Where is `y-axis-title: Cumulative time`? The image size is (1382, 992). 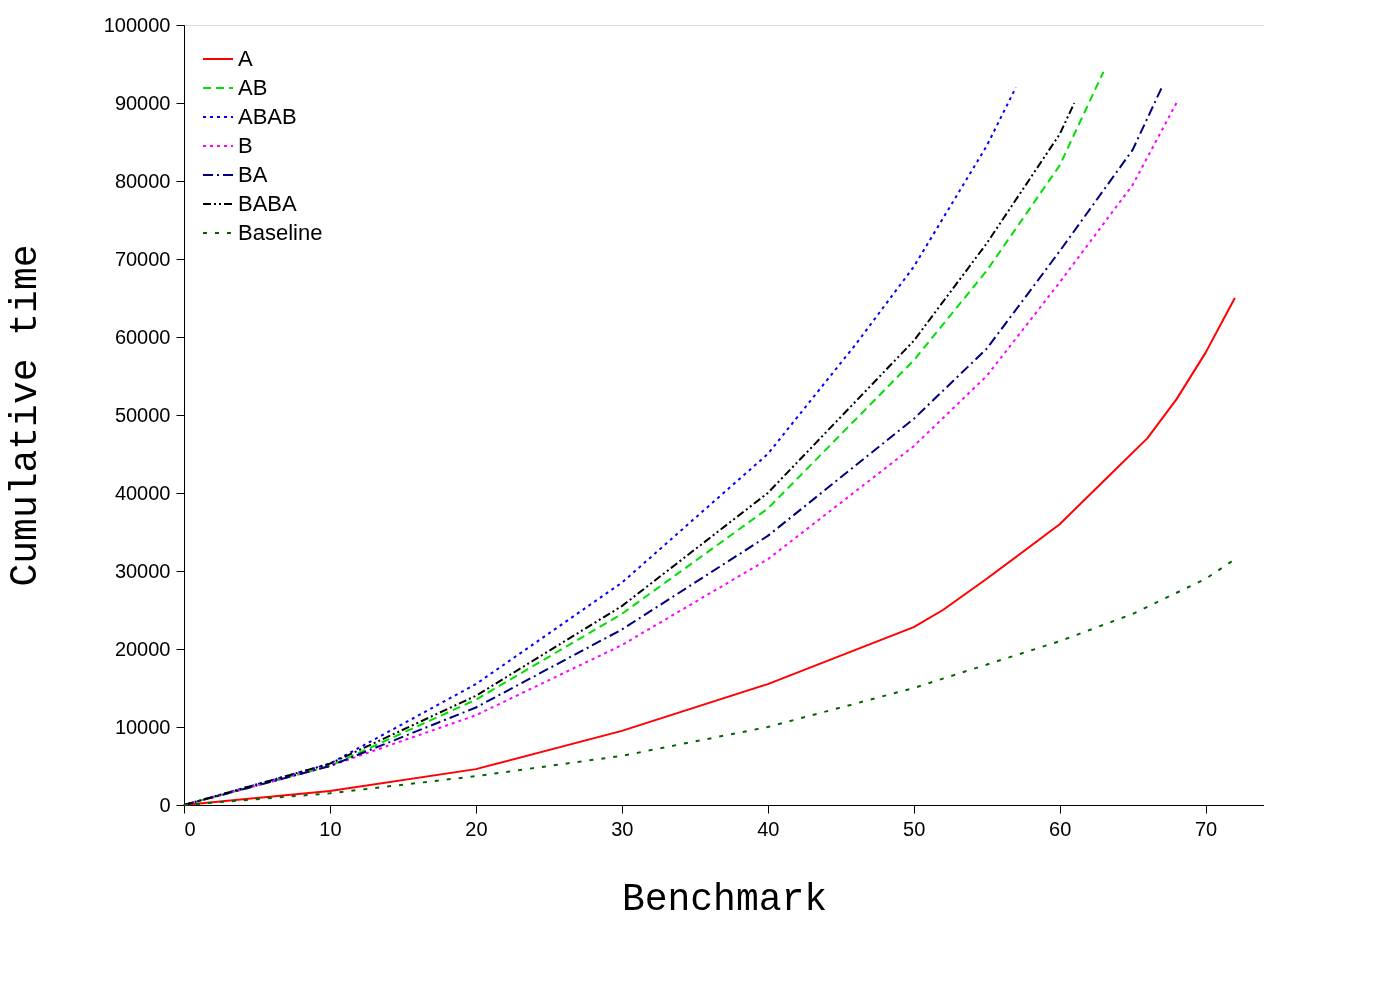 y-axis-title: Cumulative time is located at coordinates (25, 415).